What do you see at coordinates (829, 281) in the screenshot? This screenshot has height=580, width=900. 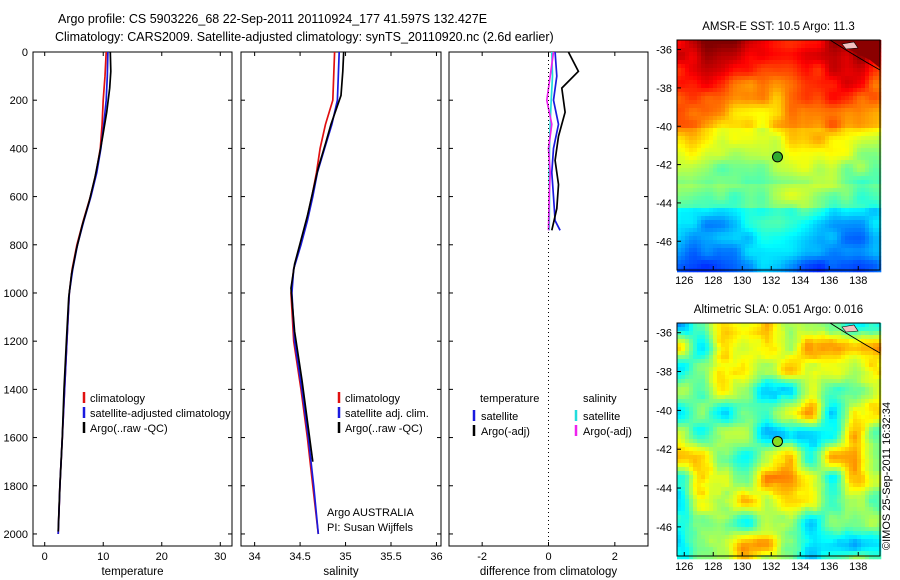 I see `x-tick-label: 136` at bounding box center [829, 281].